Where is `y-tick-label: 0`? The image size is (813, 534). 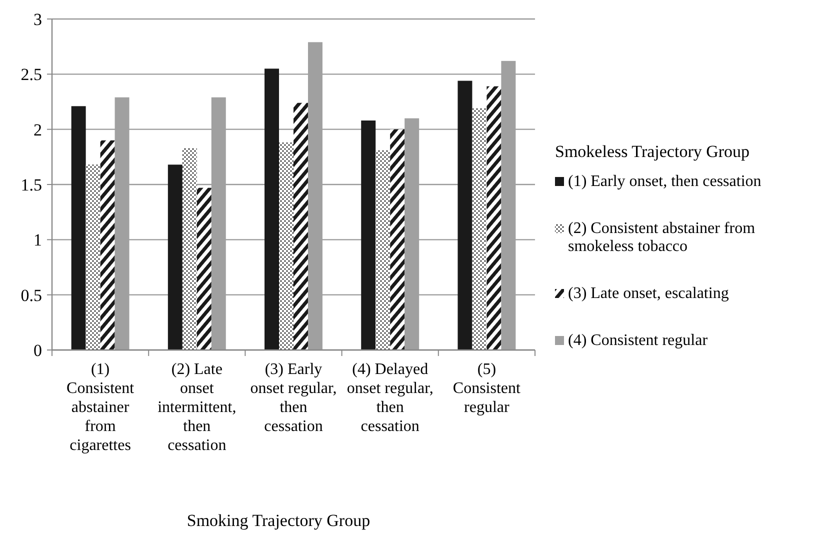
y-tick-label: 0 is located at coordinates (38, 350).